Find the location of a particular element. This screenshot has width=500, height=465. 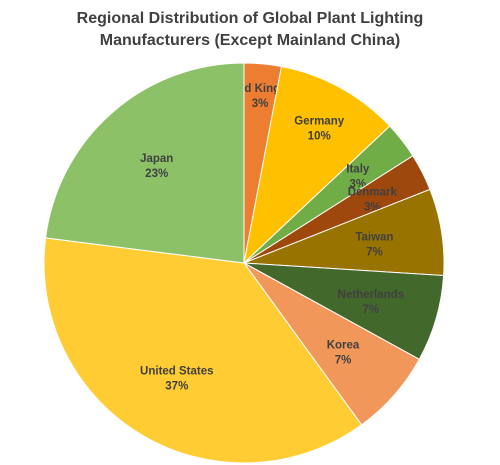

slice-value-united-states: 37% is located at coordinates (176, 387).